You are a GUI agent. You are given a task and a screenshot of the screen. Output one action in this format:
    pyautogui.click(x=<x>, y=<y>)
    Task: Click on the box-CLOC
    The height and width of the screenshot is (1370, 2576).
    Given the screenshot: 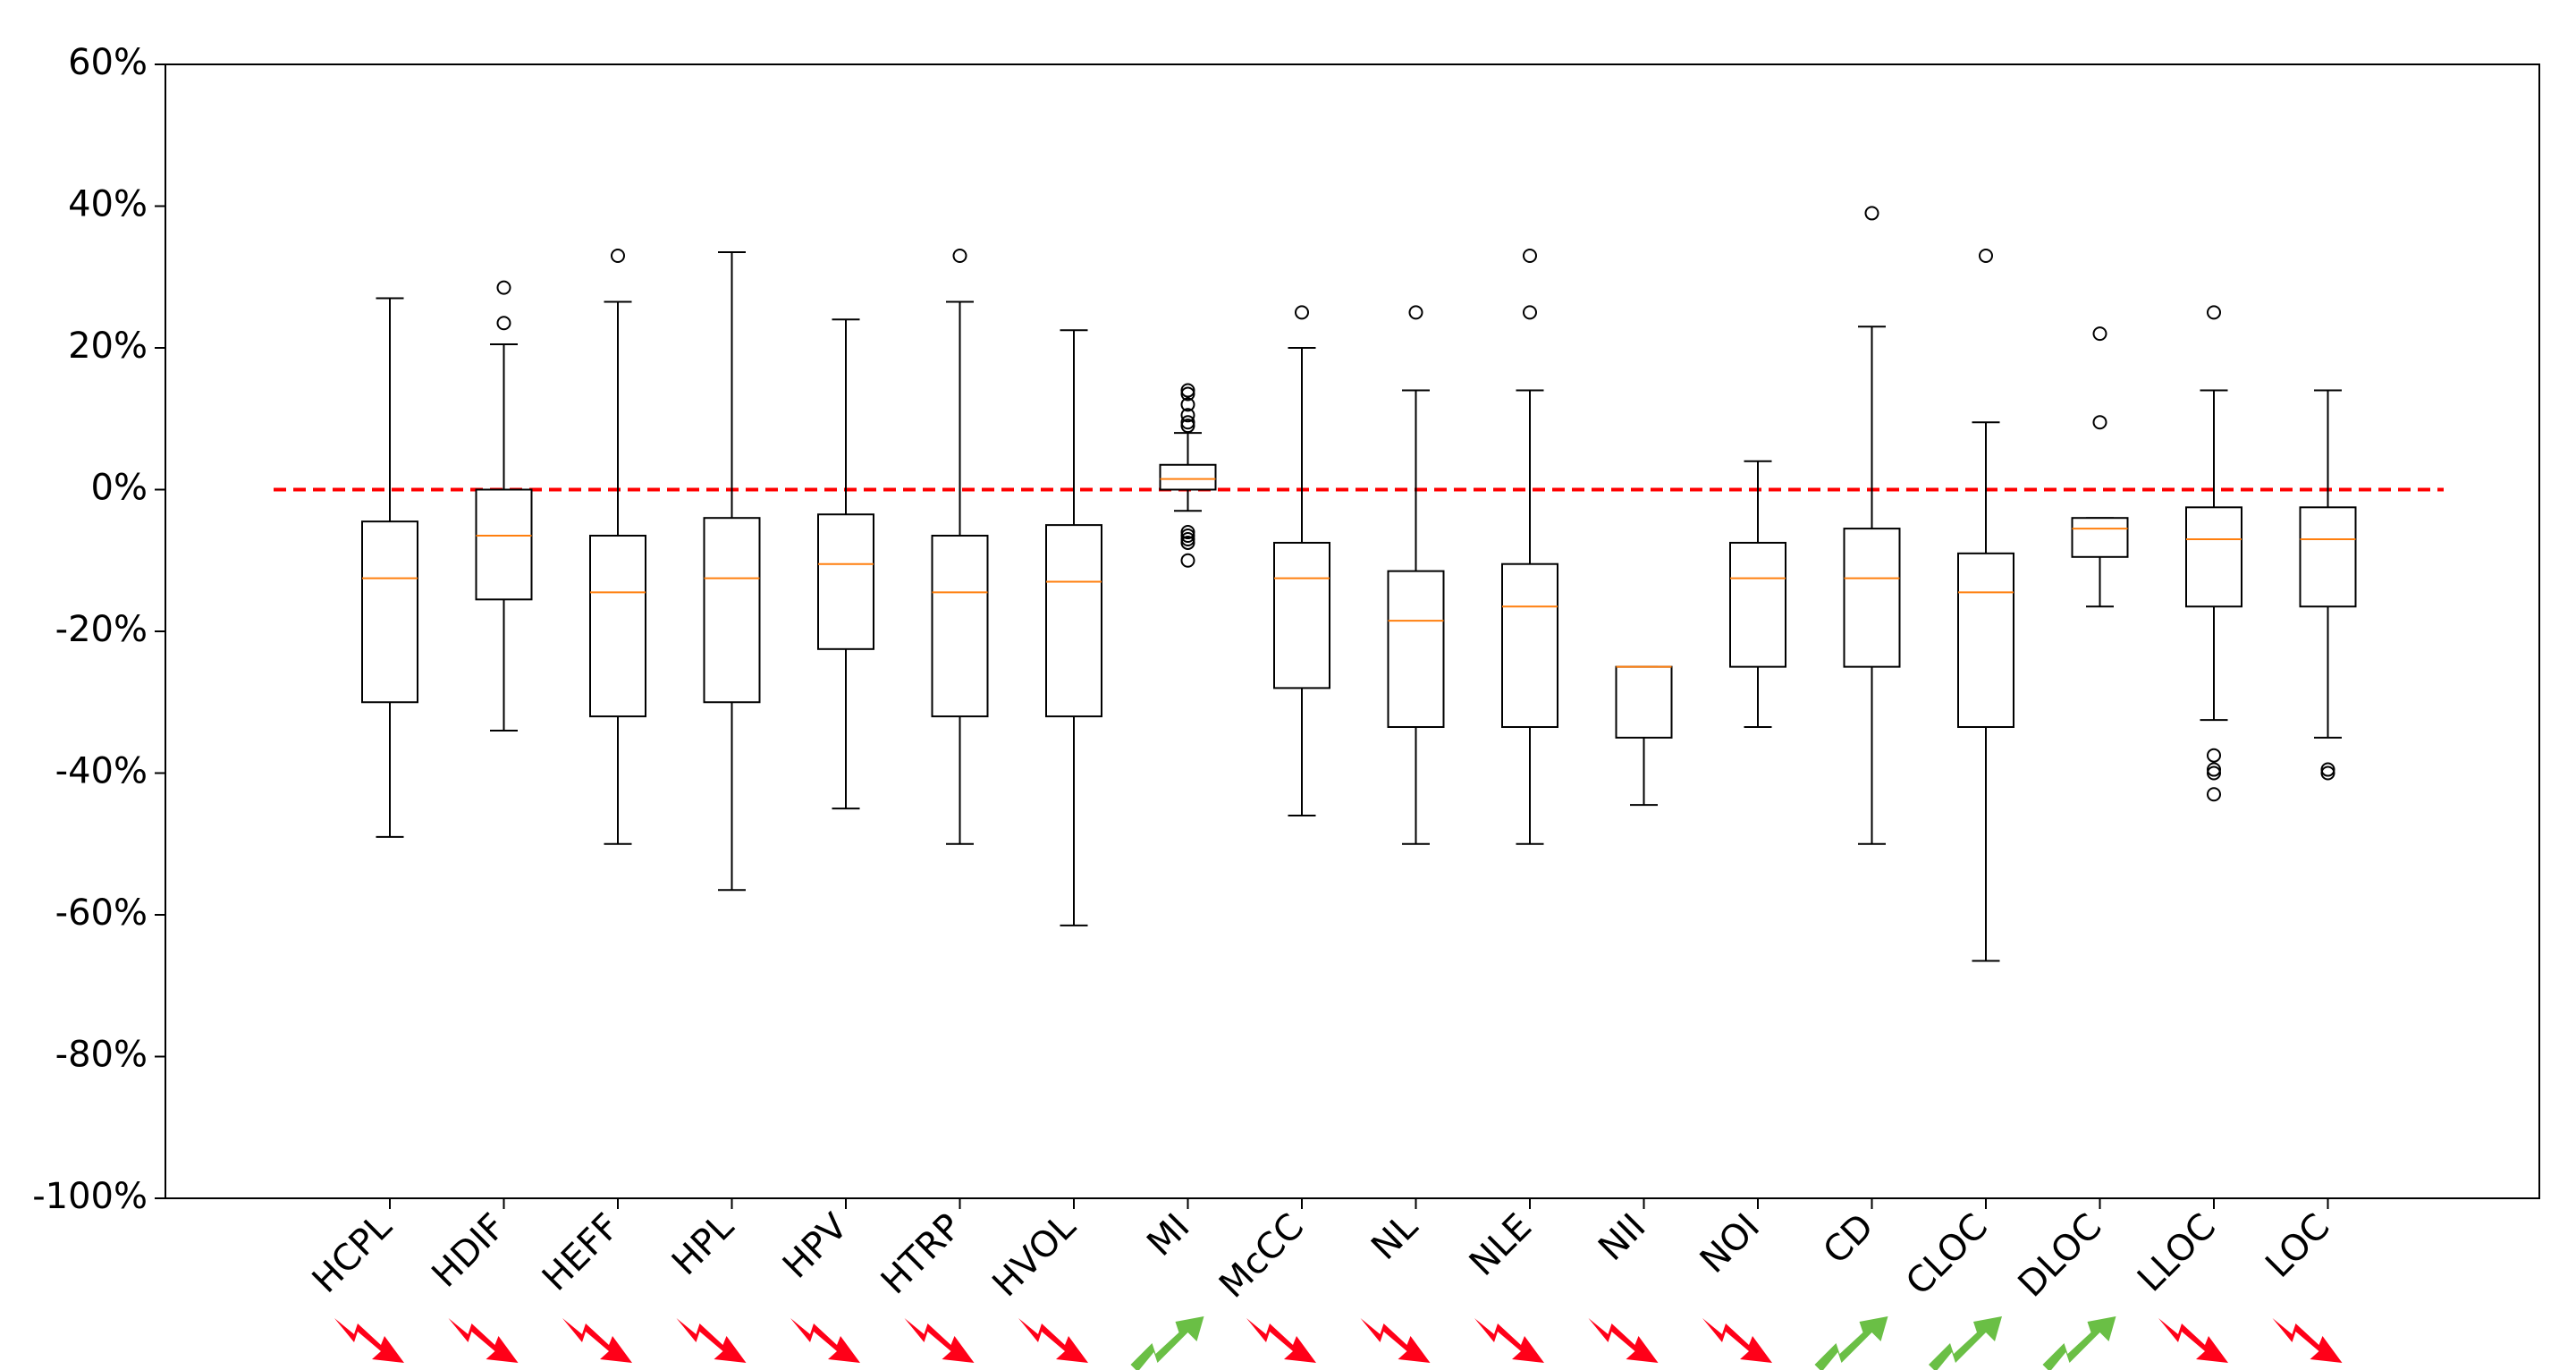 What is the action you would take?
    pyautogui.click(x=1985, y=605)
    